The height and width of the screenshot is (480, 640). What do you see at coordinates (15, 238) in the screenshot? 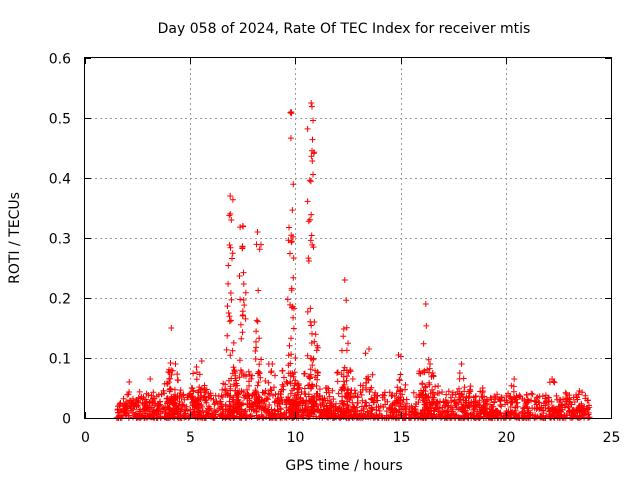
I see `y-axis-label: ROTI / TECUs` at bounding box center [15, 238].